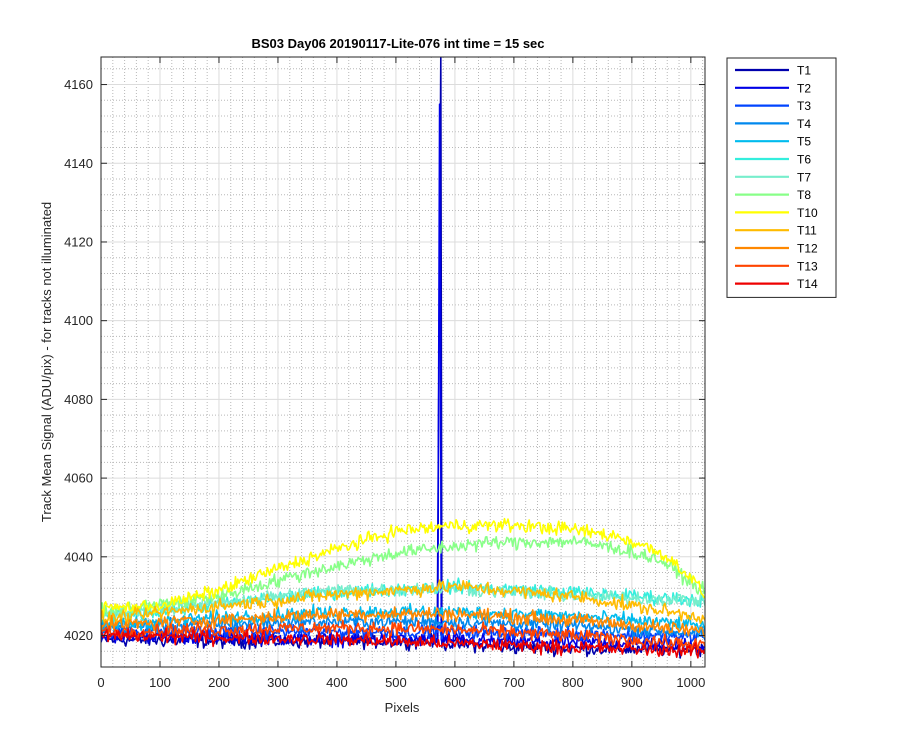 This screenshot has width=900, height=750. I want to click on legend-label-t2: T2, so click(804, 88).